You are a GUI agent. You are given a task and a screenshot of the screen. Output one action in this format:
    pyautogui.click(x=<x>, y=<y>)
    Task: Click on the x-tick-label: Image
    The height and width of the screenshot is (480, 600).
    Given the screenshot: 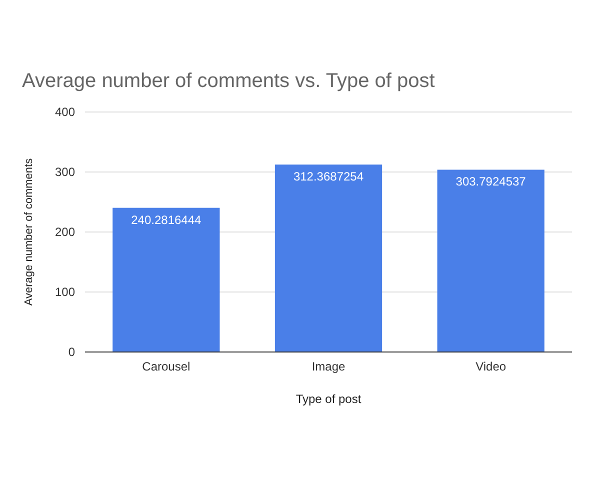 What is the action you would take?
    pyautogui.click(x=329, y=367)
    